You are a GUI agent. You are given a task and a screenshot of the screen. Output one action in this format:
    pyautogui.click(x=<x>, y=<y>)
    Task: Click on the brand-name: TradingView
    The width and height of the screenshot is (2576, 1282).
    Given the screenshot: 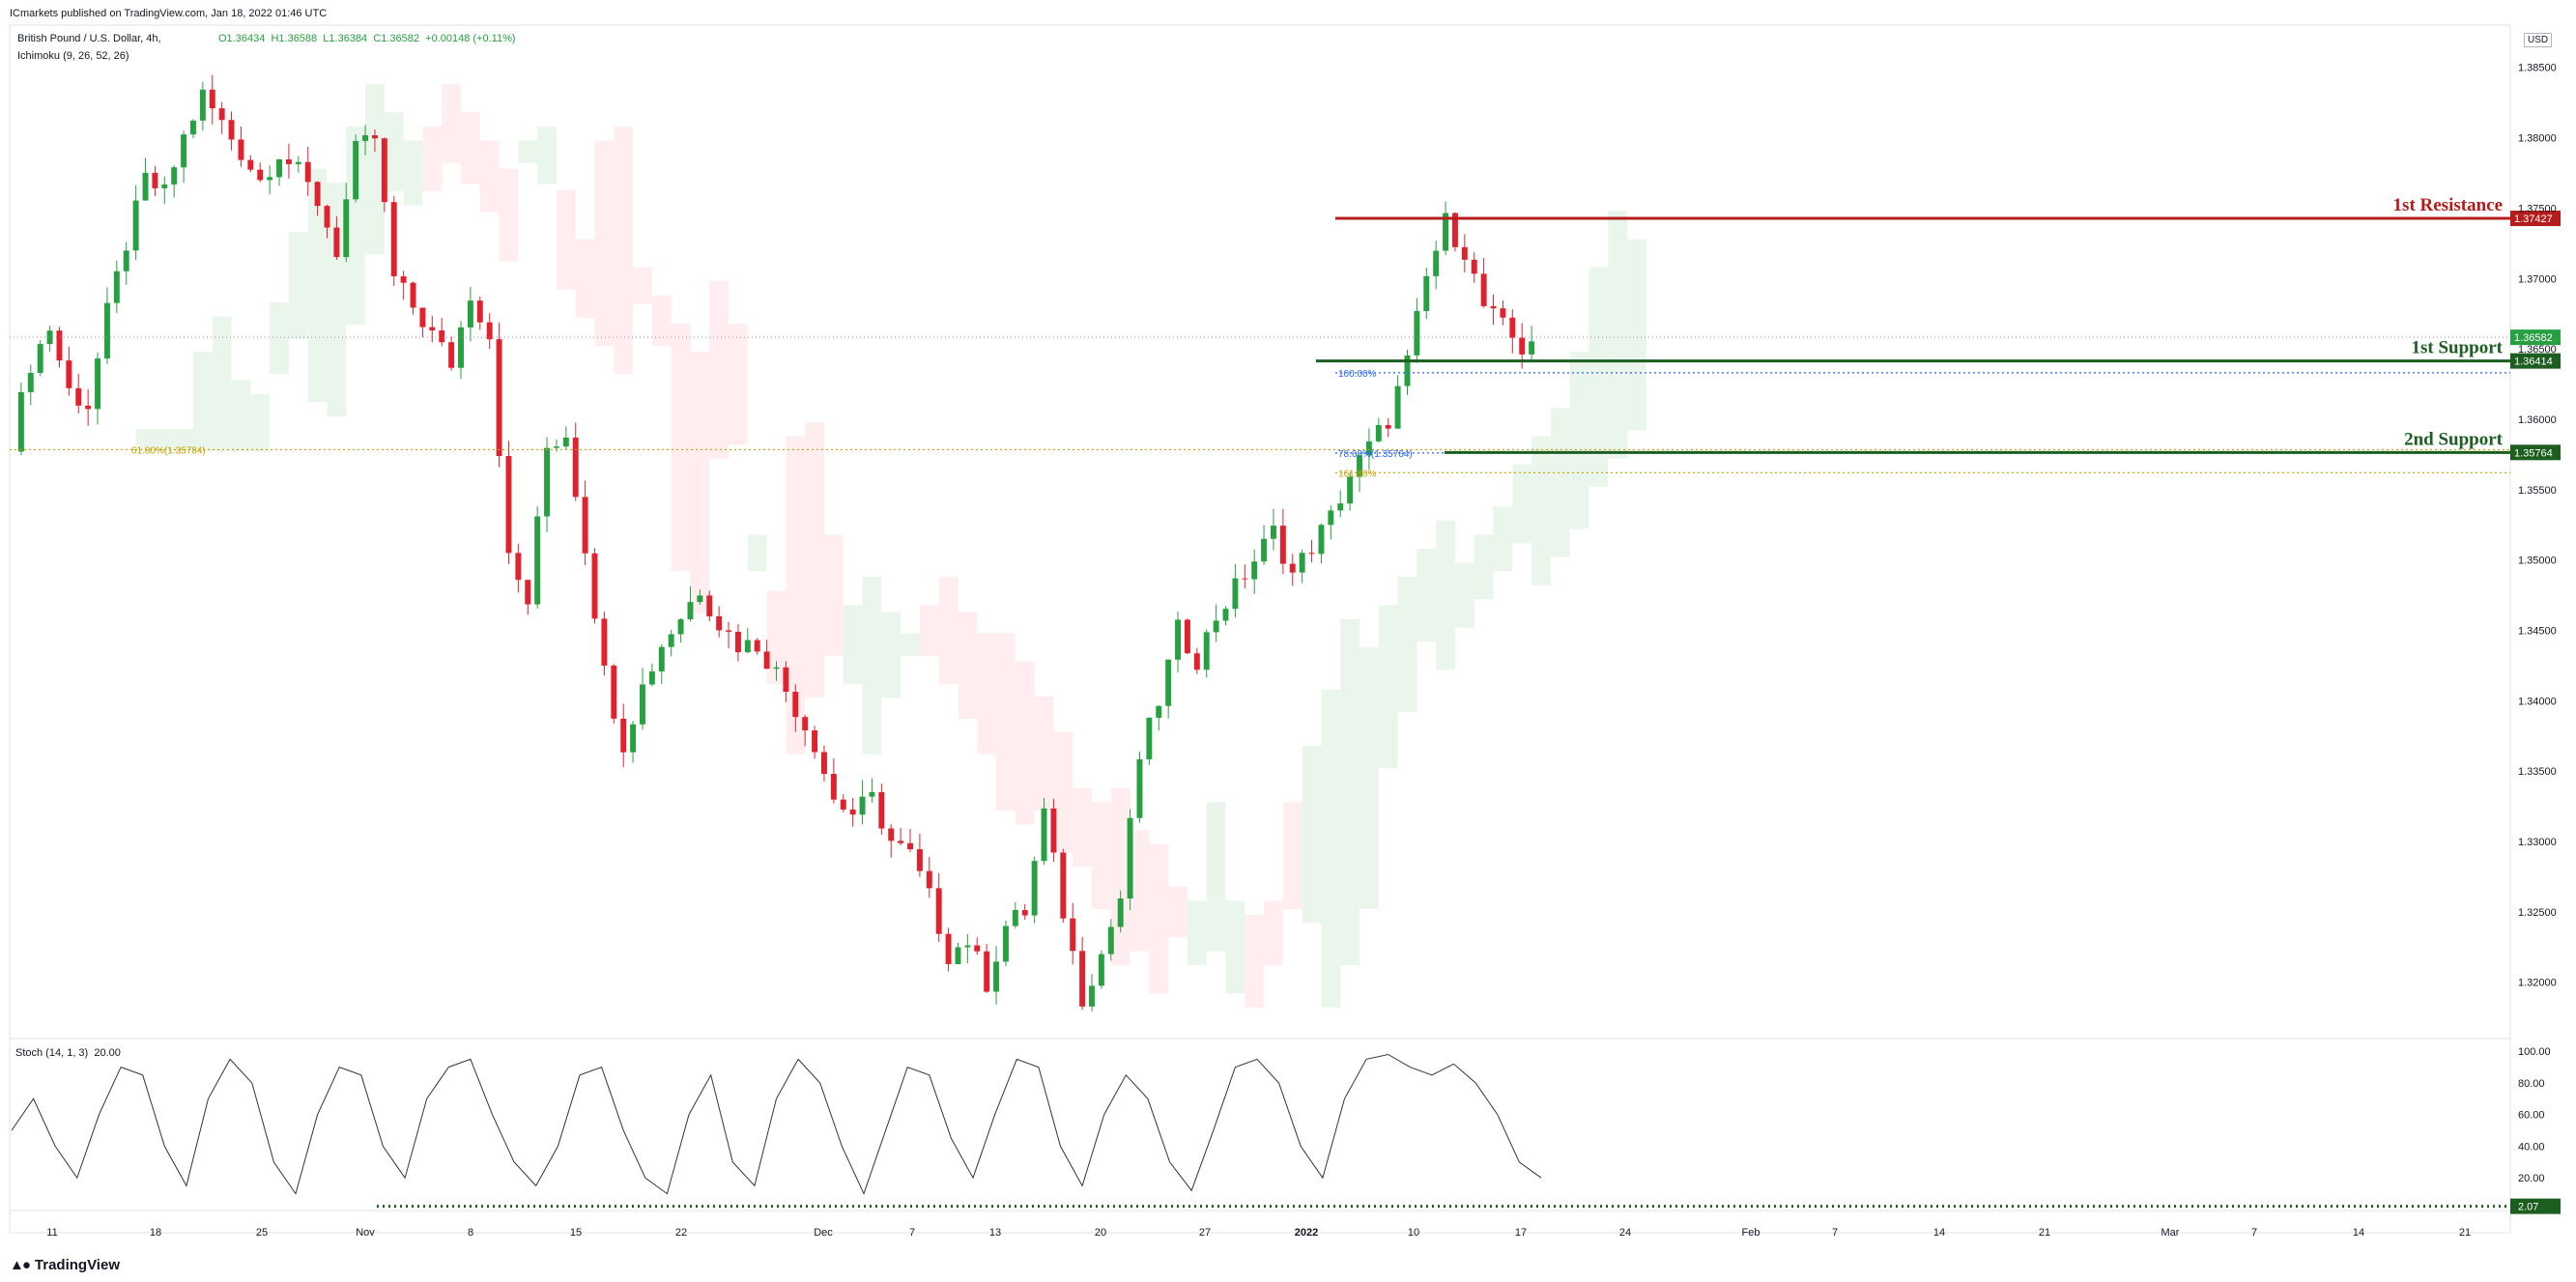 What is the action you would take?
    pyautogui.click(x=77, y=1265)
    